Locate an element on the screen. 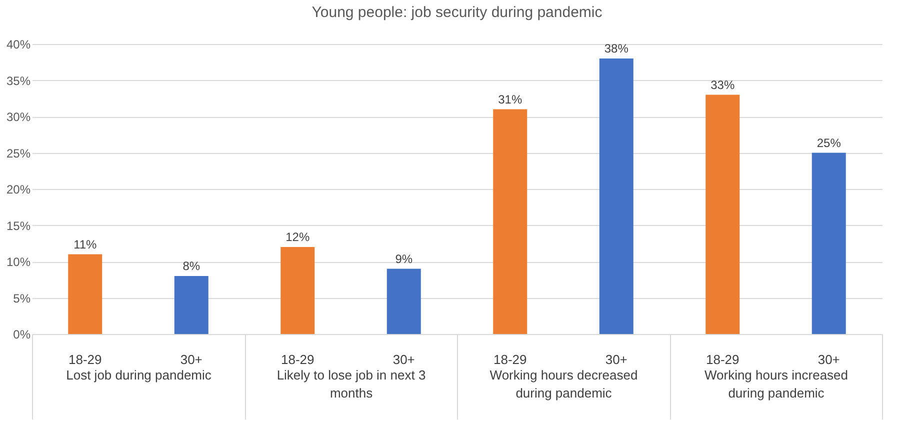  y-tick-label: 30% is located at coordinates (18, 117).